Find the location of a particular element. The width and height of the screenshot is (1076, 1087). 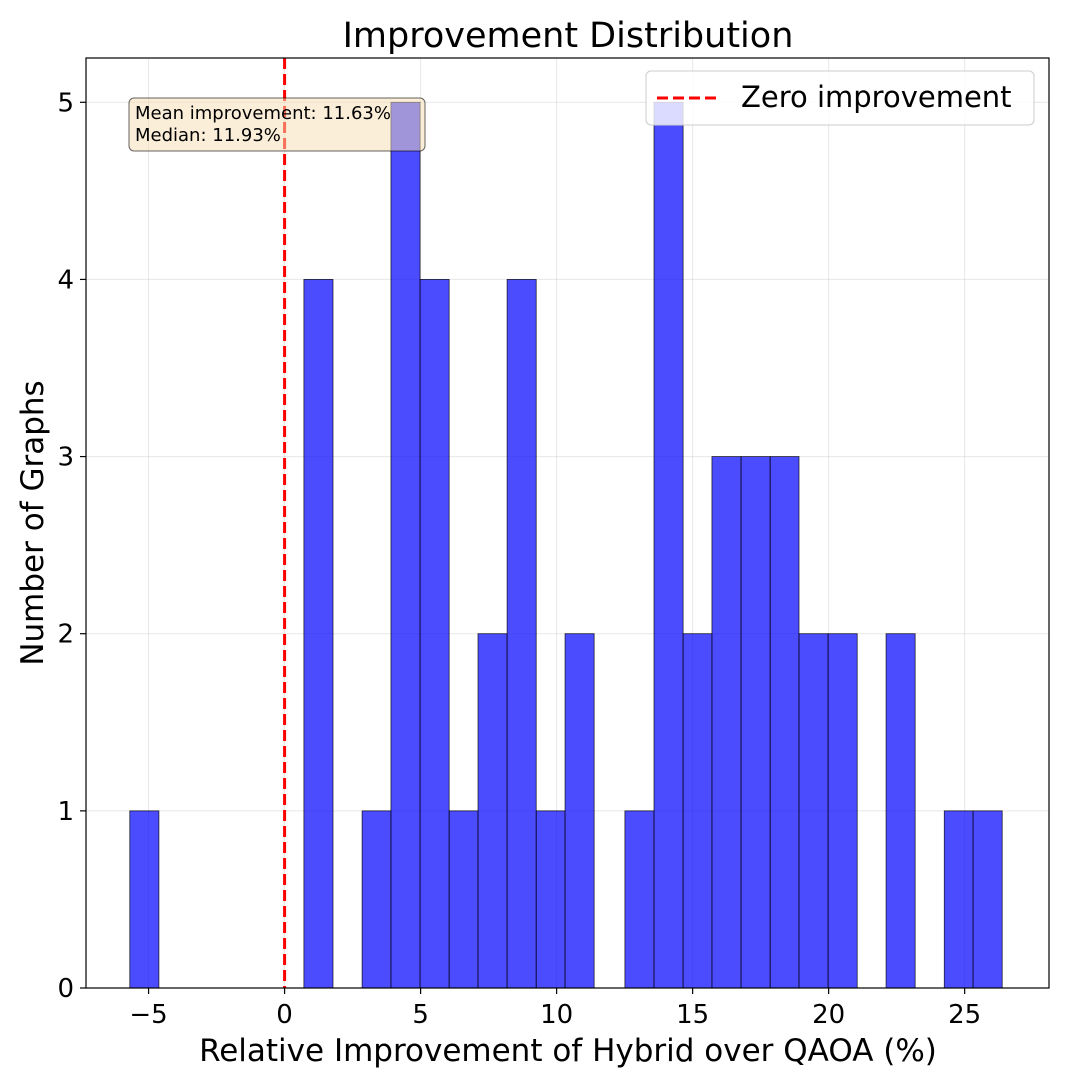

stats-annotation-line-mean: Mean improvement: 11.63% is located at coordinates (263, 113).